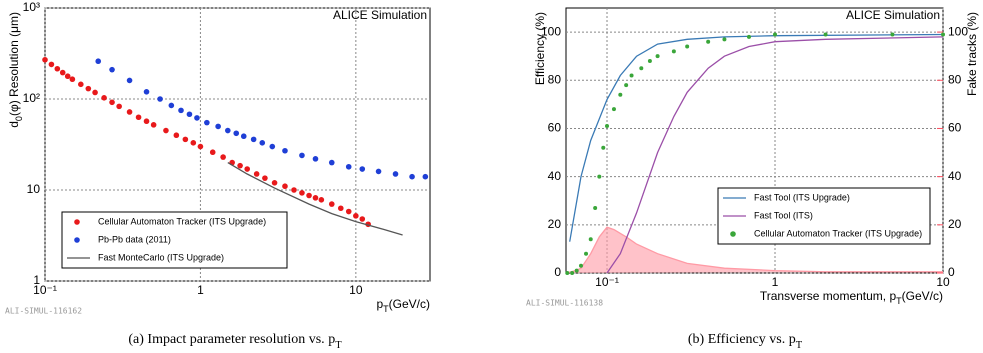 The image size is (983, 353). What do you see at coordinates (36, 280) in the screenshot?
I see `y-tick-label: 1` at bounding box center [36, 280].